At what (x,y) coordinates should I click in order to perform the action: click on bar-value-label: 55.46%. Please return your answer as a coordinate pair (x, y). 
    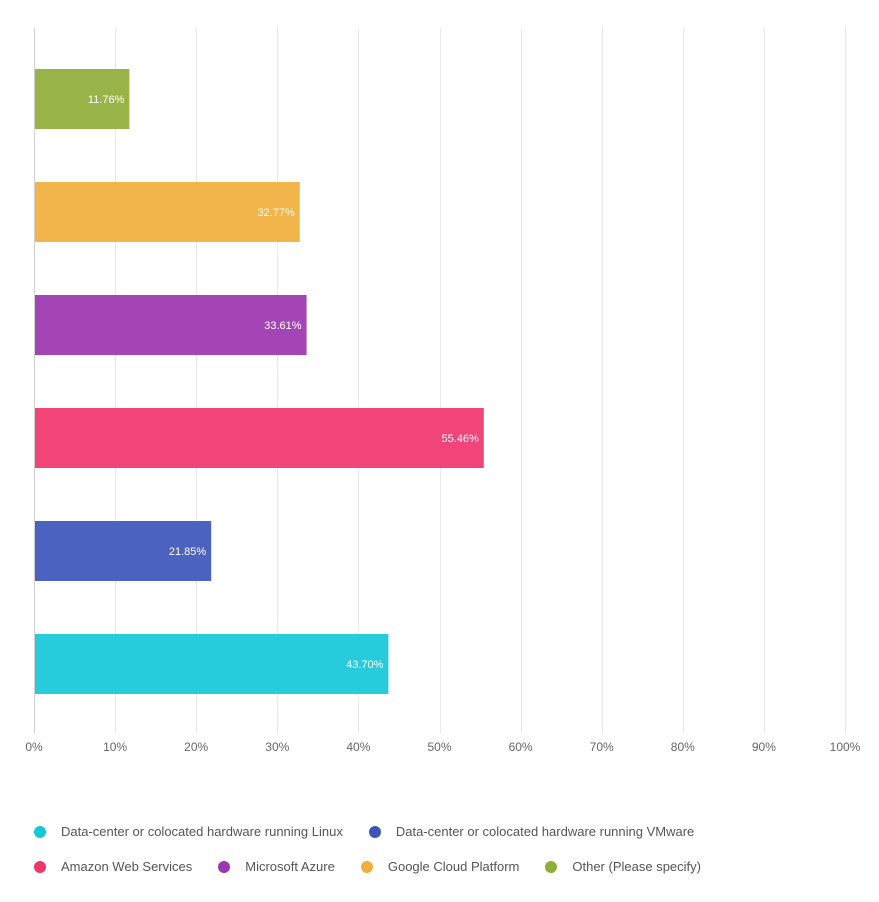
    Looking at the image, I should click on (460, 439).